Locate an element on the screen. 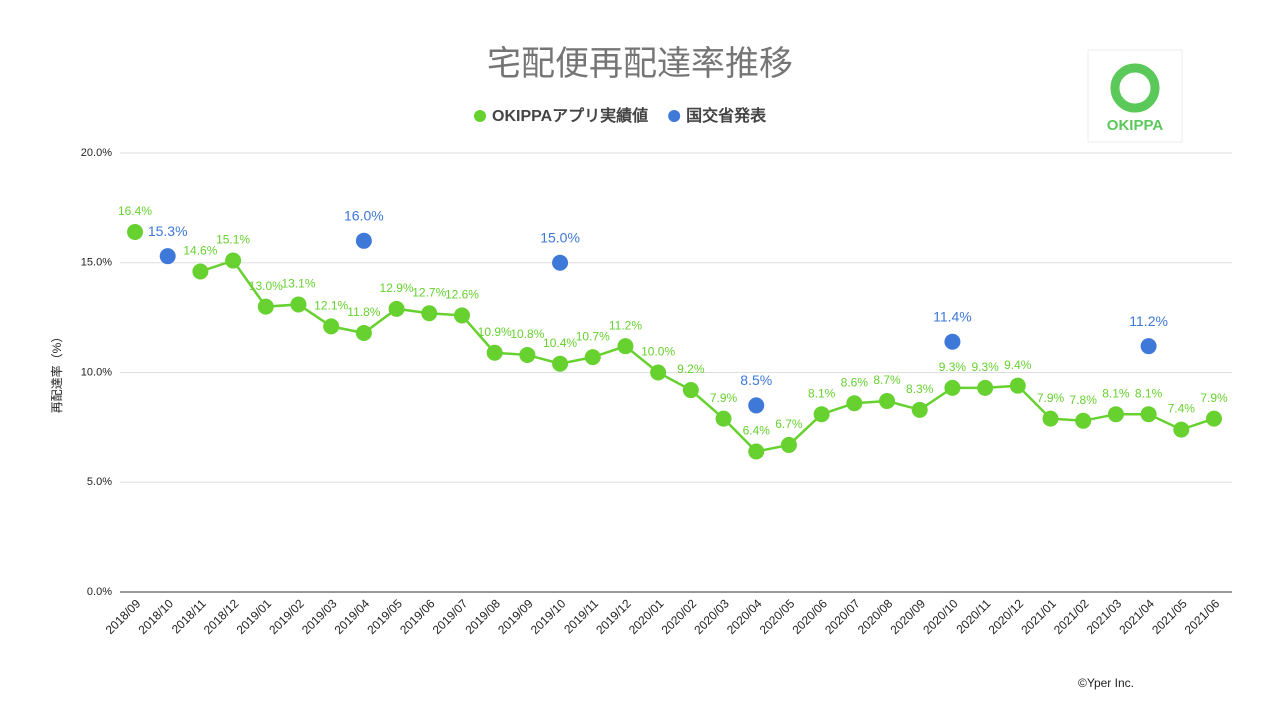 The image size is (1280, 725). x-tick-label: 2019/07 is located at coordinates (450, 616).